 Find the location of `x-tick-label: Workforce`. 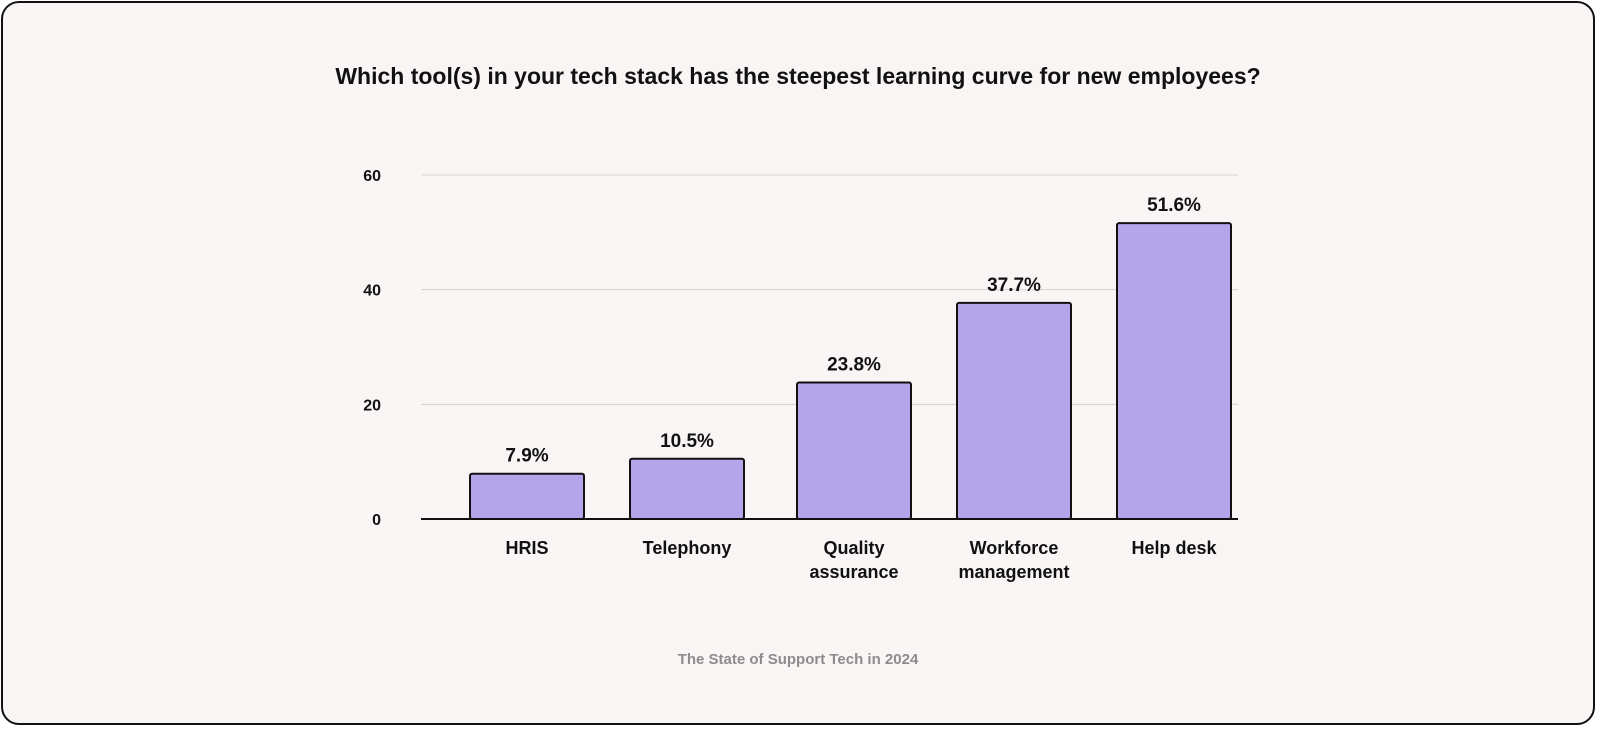

x-tick-label: Workforce is located at coordinates (1014, 548).